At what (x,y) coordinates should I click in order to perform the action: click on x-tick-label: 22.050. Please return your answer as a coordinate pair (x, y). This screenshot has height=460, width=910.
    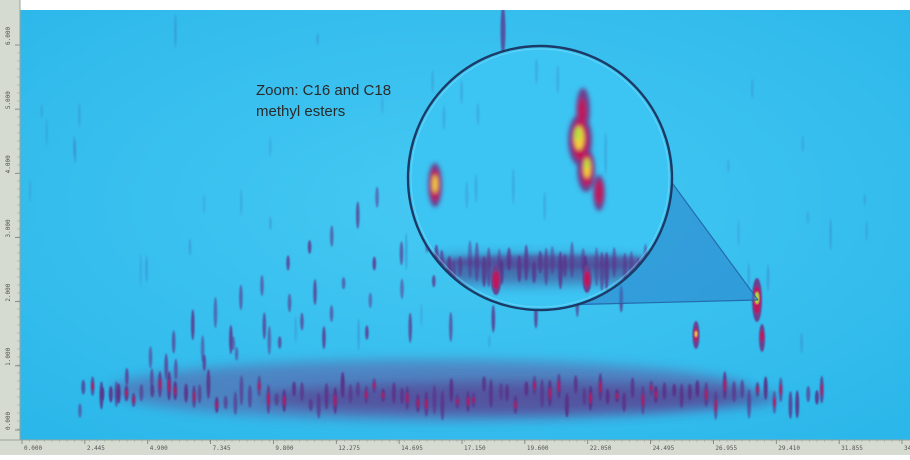
    Looking at the image, I should click on (601, 448).